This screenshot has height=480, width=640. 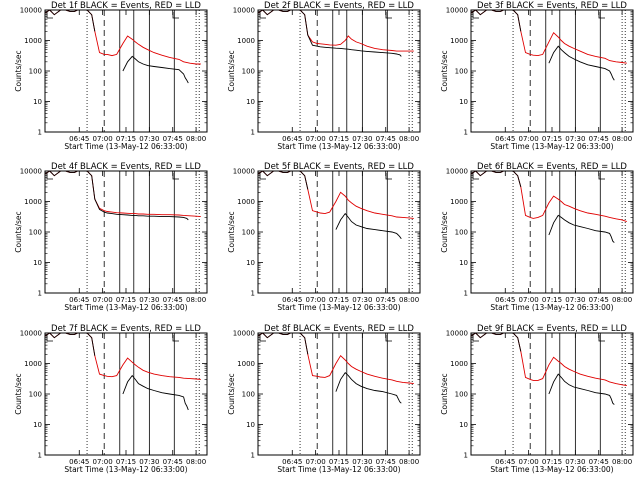 What do you see at coordinates (339, 6) in the screenshot?
I see `panel-title: Det 2f BLACK = Events, RED = LLD` at bounding box center [339, 6].